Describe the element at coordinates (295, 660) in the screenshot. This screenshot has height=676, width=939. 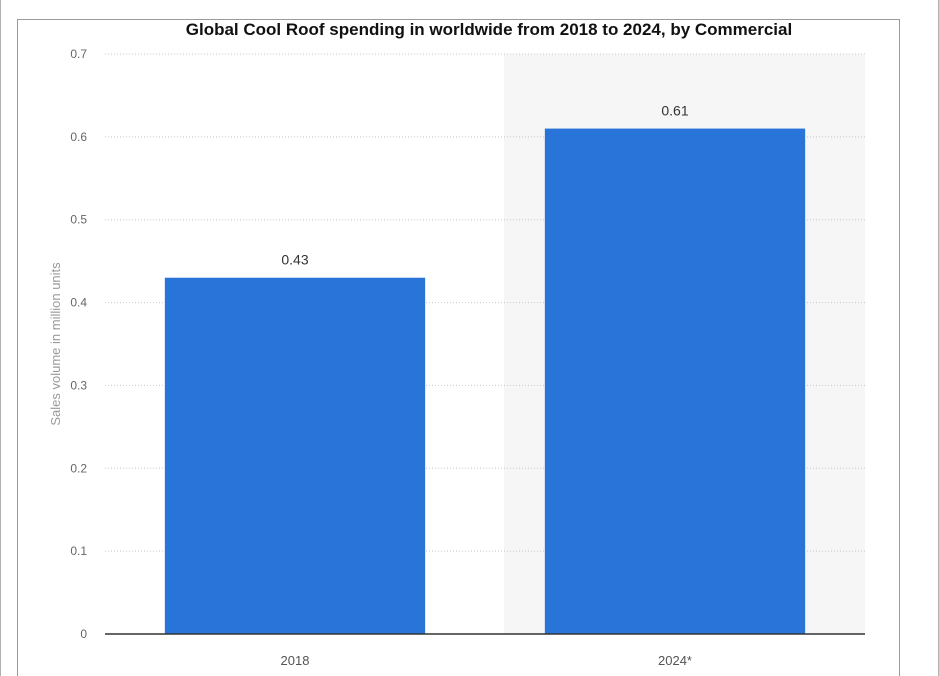
I see `x-tick-label: 2018` at that location.